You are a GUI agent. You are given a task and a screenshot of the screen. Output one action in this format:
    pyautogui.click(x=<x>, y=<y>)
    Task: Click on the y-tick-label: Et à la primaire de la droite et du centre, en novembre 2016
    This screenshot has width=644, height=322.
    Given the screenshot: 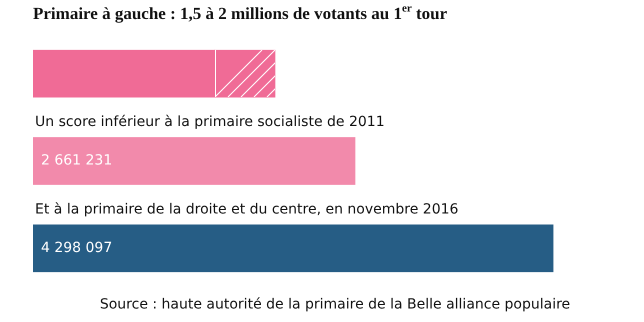 What is the action you would take?
    pyautogui.click(x=247, y=209)
    